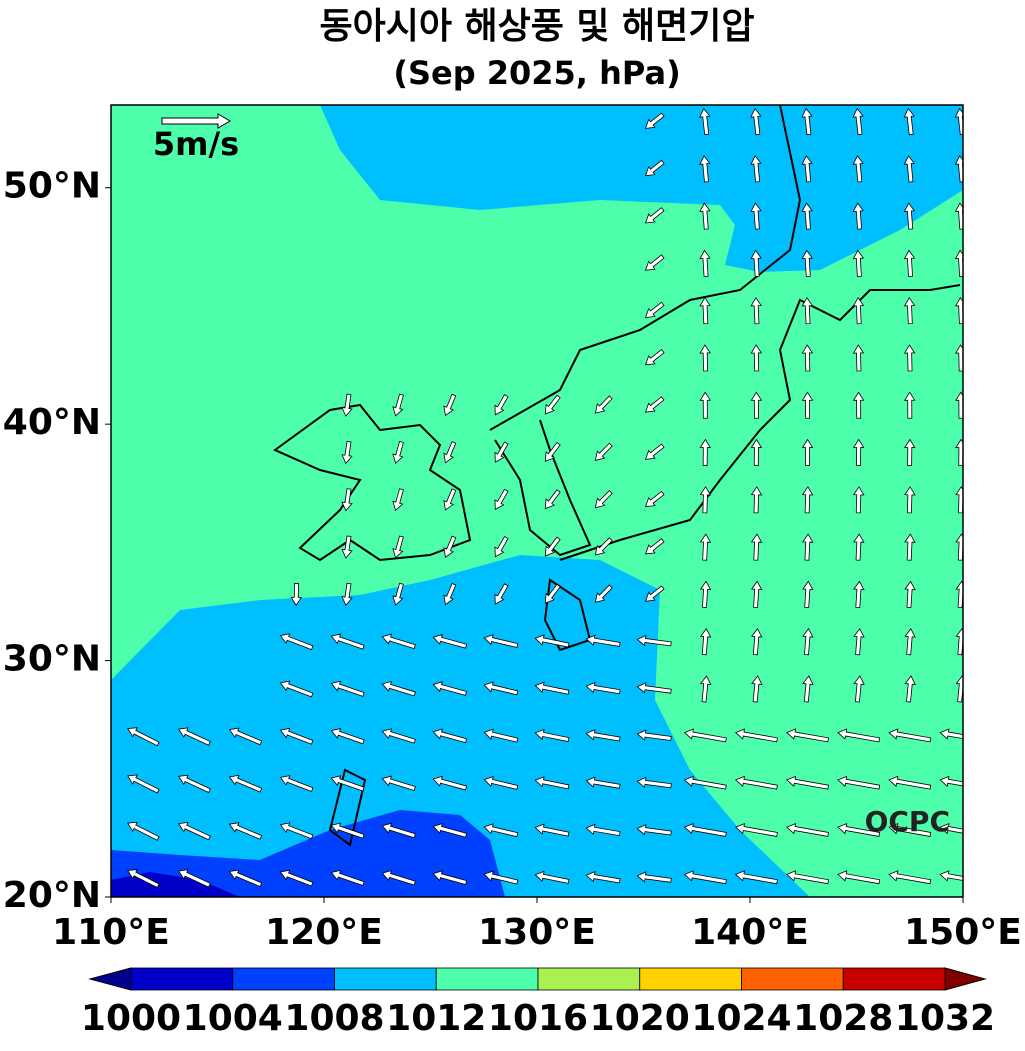 The width and height of the screenshot is (1025, 1051). What do you see at coordinates (52, 186) in the screenshot?
I see `y-tick-label: 50°N` at bounding box center [52, 186].